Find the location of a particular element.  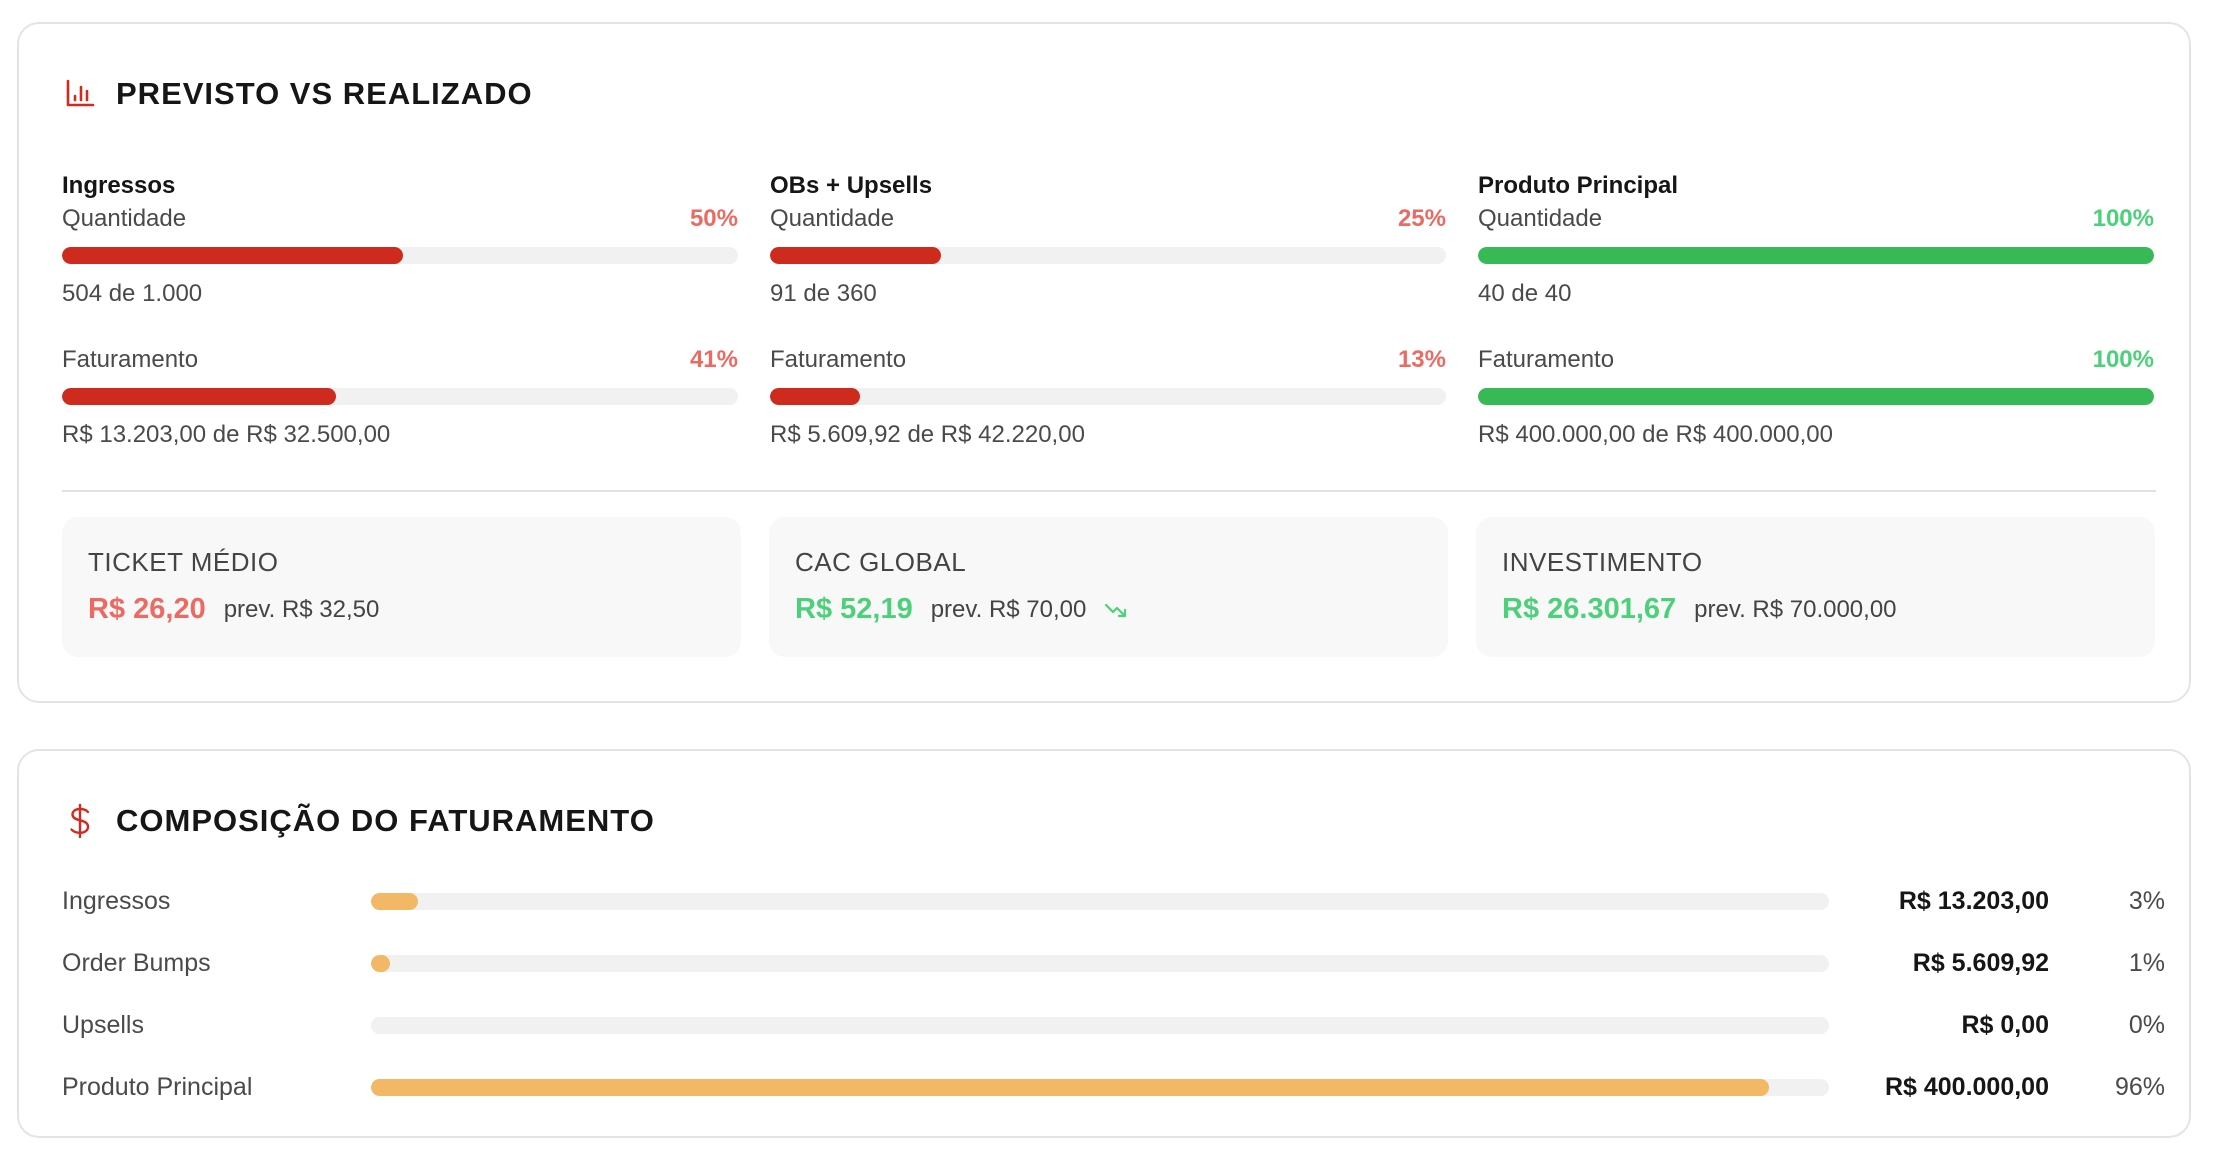

composition-row: Order Bumps R$ 5.609,92 1% is located at coordinates (1114, 963).